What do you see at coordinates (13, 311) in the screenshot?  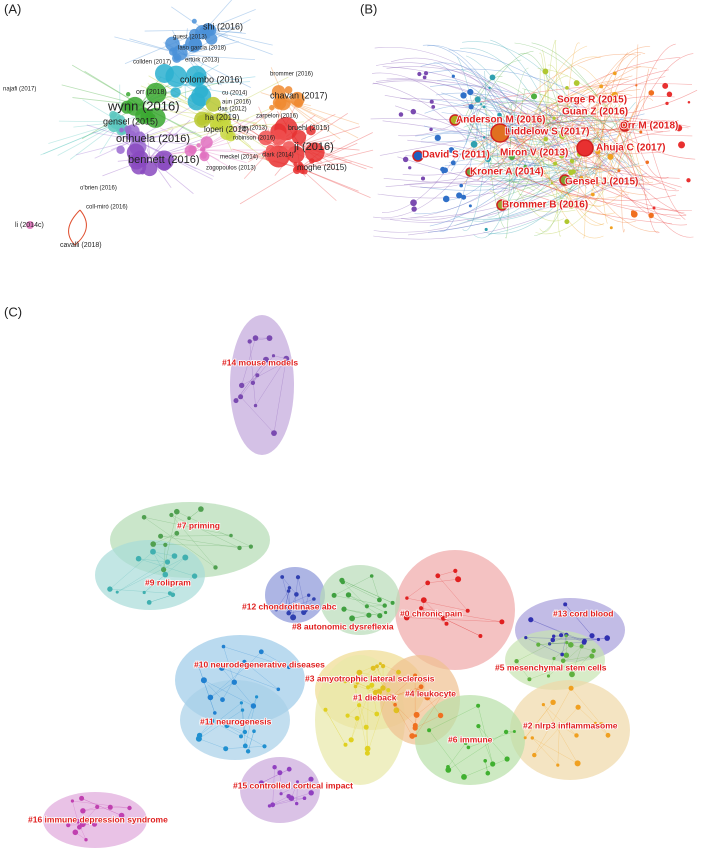 I see `panel-label: (C)` at bounding box center [13, 311].